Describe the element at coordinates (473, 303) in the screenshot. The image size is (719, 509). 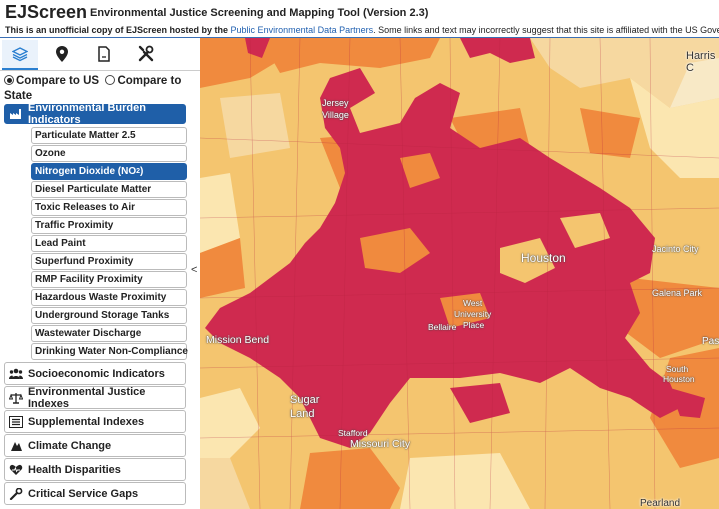
I see `map-label-west: West` at that location.